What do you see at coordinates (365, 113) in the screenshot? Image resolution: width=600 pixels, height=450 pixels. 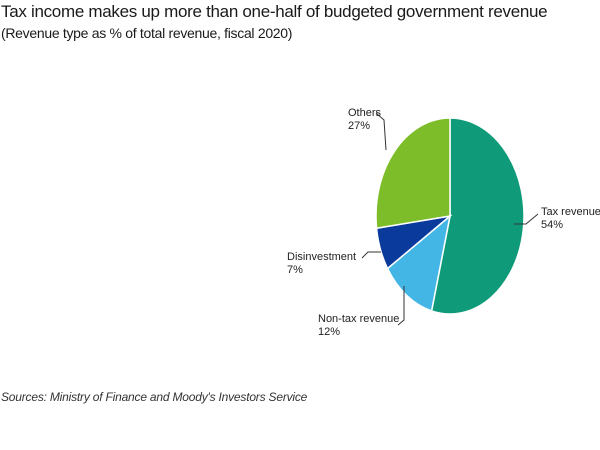 I see `slice-label-others: Others` at bounding box center [365, 113].